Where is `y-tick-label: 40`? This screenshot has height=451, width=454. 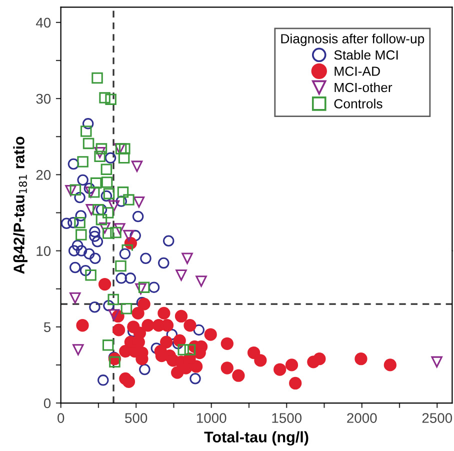 y-tick-label: 40 is located at coordinates (43, 23).